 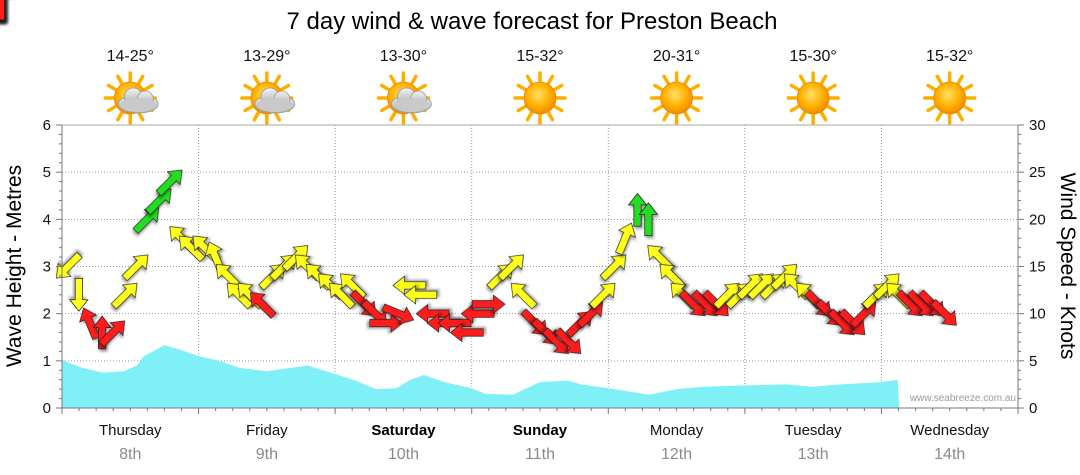 I want to click on day-label: Sunday 11th, so click(x=540, y=442).